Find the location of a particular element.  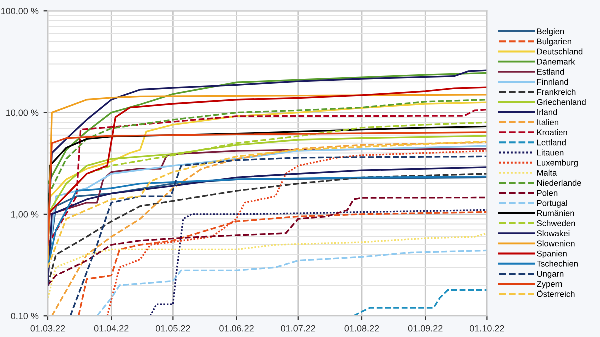

x-tick-label: 01.03.22 is located at coordinates (48, 328).